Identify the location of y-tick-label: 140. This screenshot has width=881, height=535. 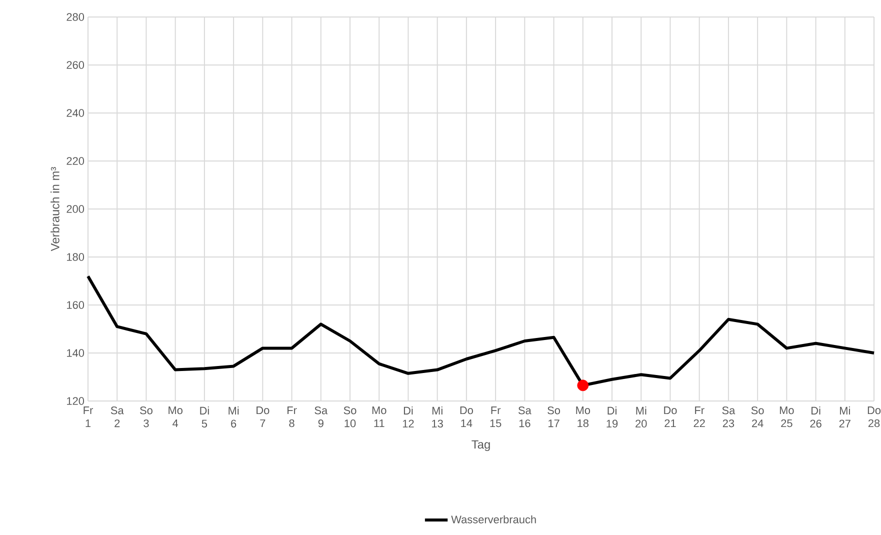
(75, 353).